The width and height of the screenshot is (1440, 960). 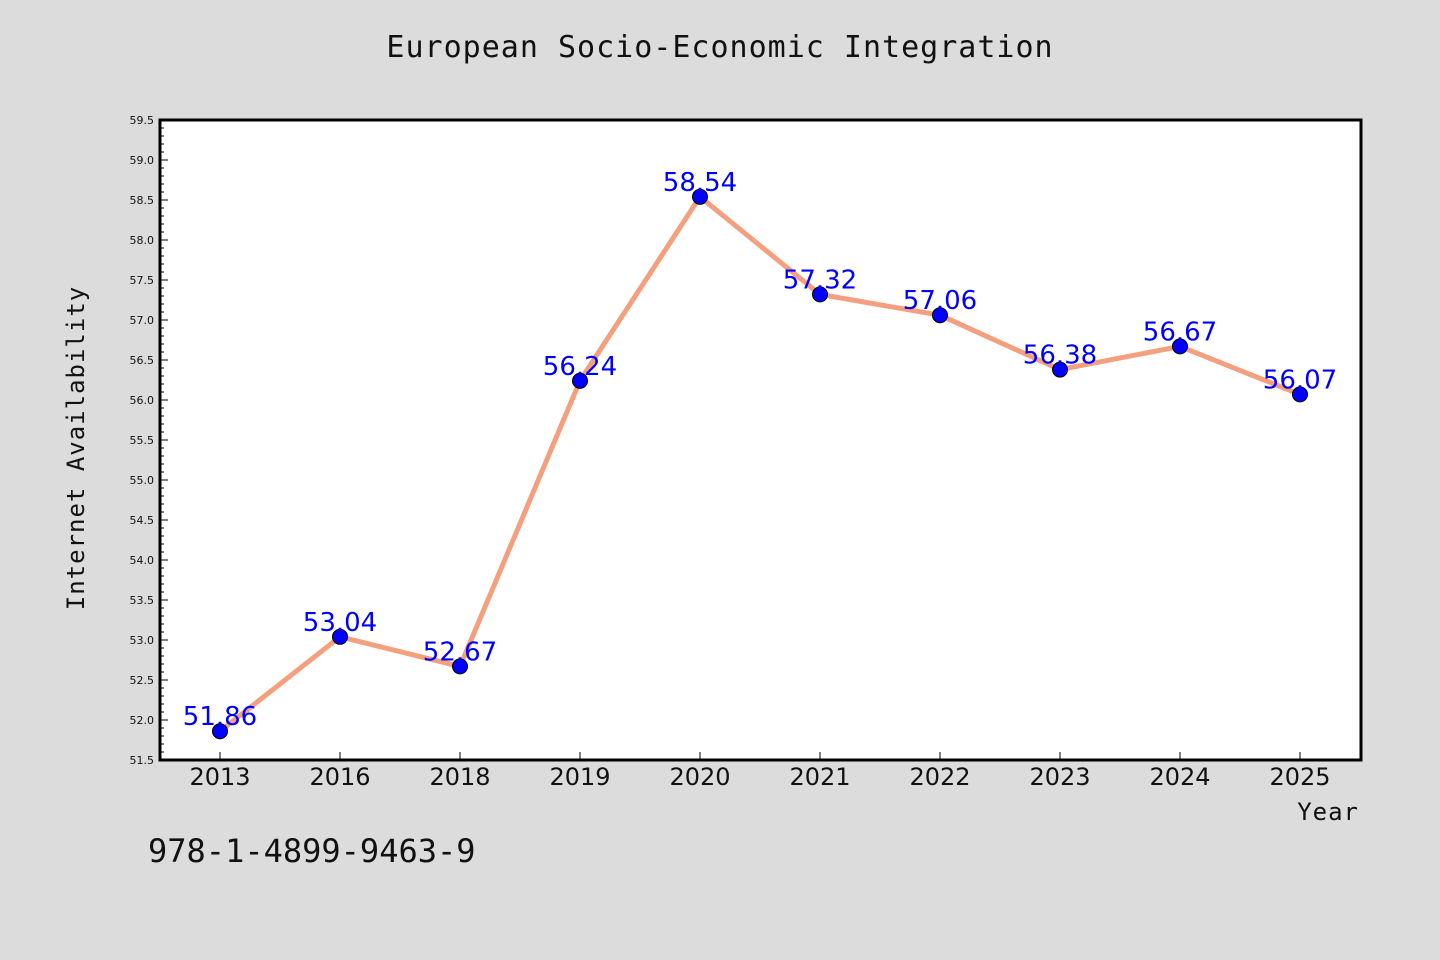 I want to click on y-tick-label: 51.5, so click(x=142, y=760).